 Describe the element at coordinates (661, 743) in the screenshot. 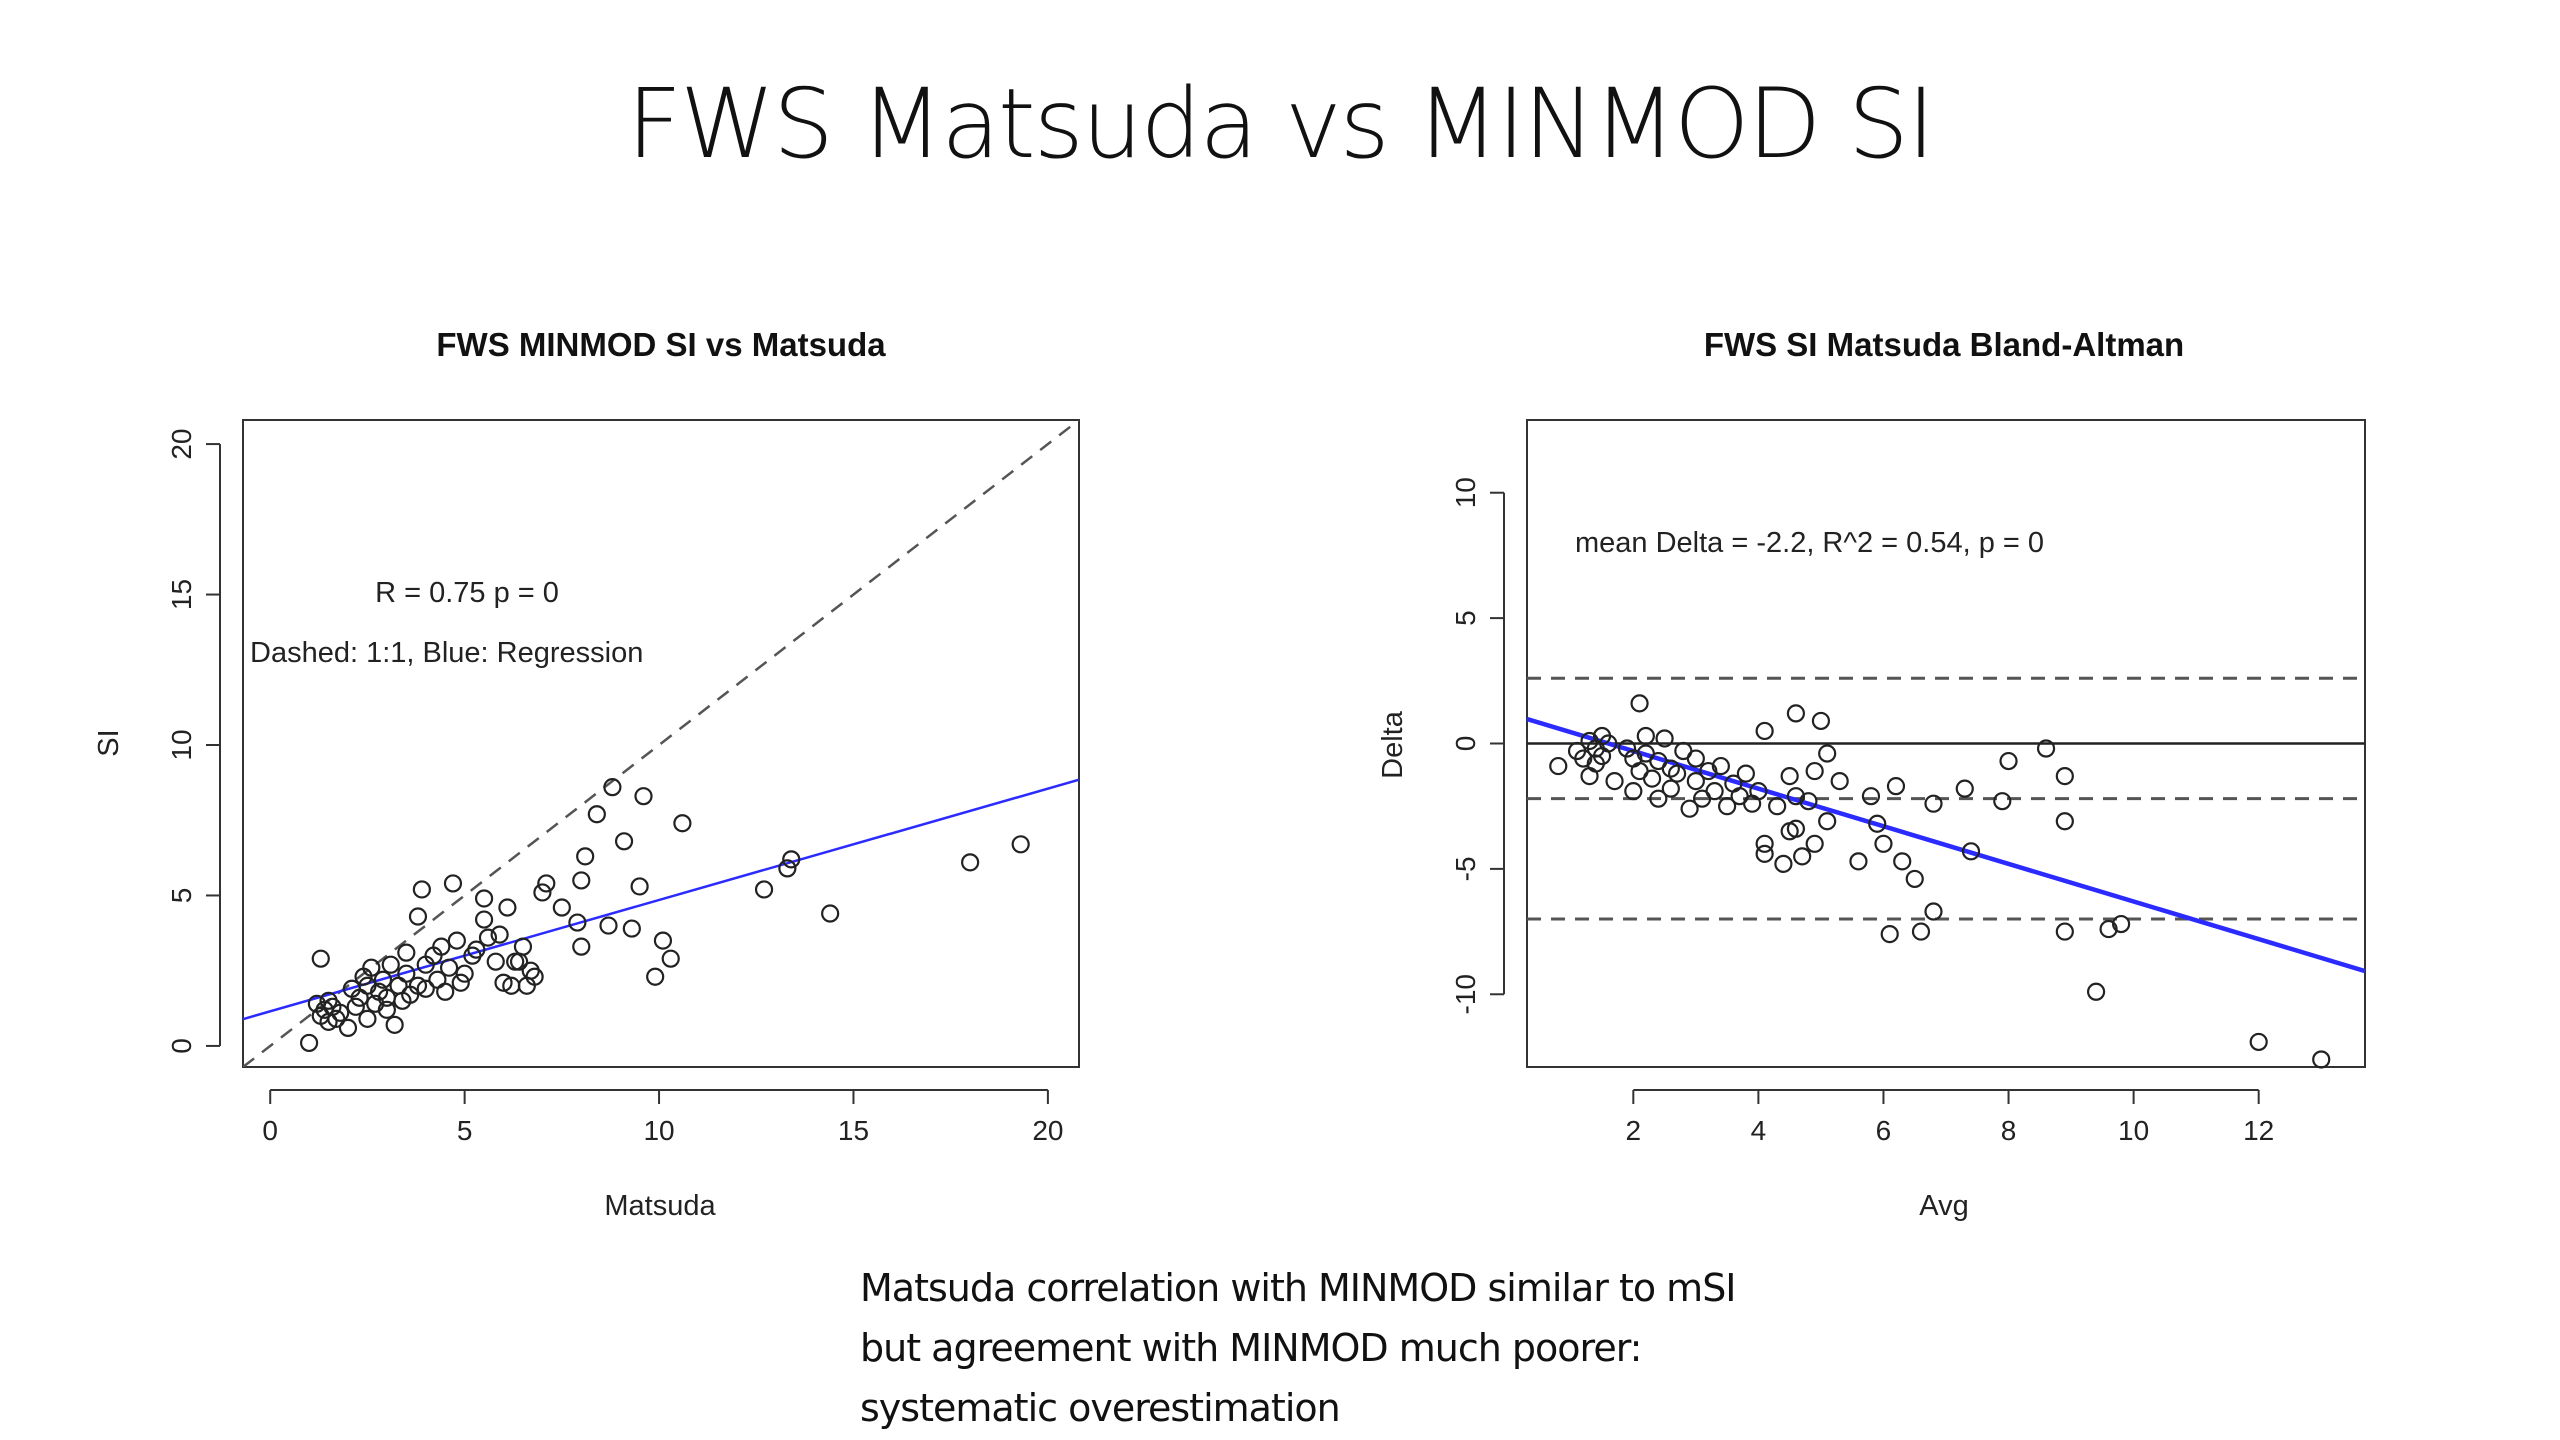

I see `reference-line-1to1` at that location.